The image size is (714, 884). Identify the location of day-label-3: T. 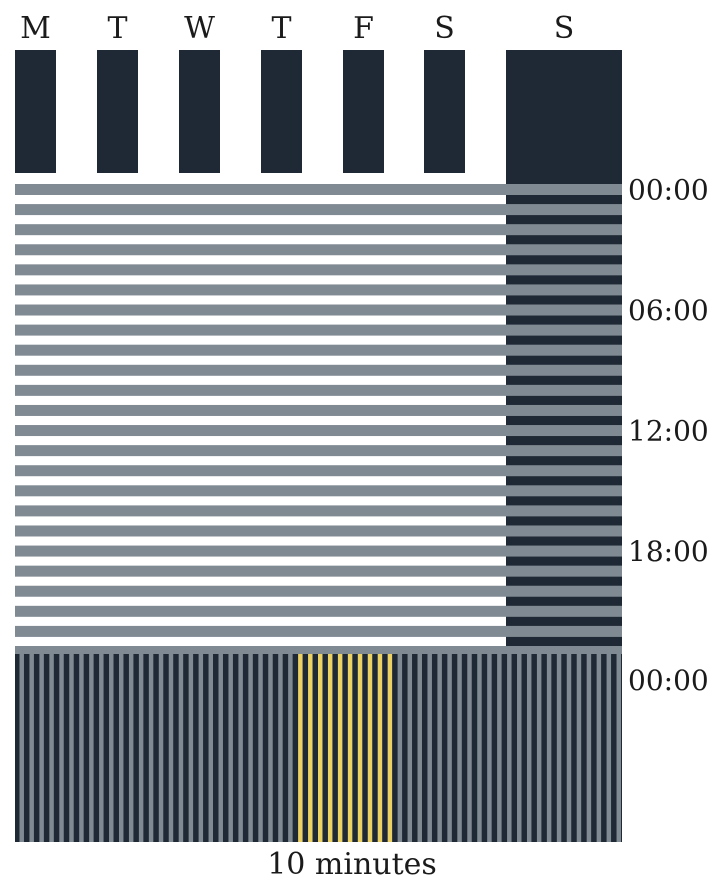
(281, 28).